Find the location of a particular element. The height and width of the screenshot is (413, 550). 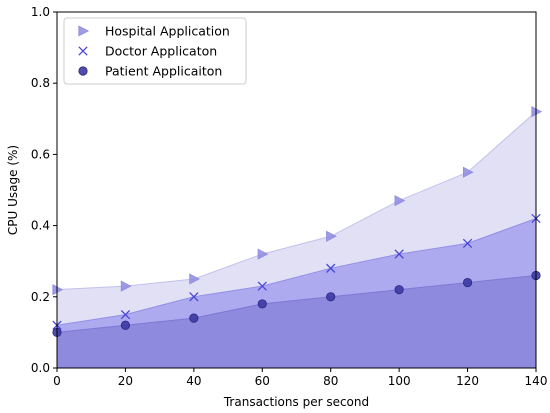

legend-item-patient-applicaiton: Patient Applicaiton is located at coordinates (150, 71).